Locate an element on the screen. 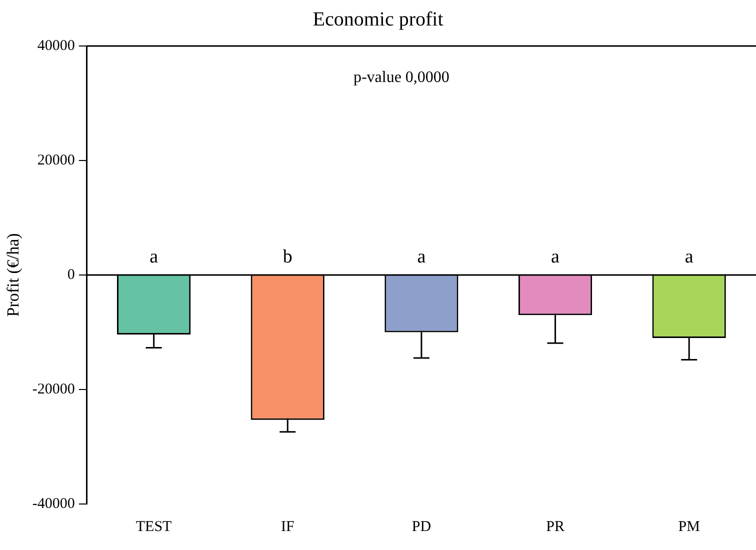 This screenshot has width=756, height=550. annotation: p-value 0,0000 is located at coordinates (401, 77).